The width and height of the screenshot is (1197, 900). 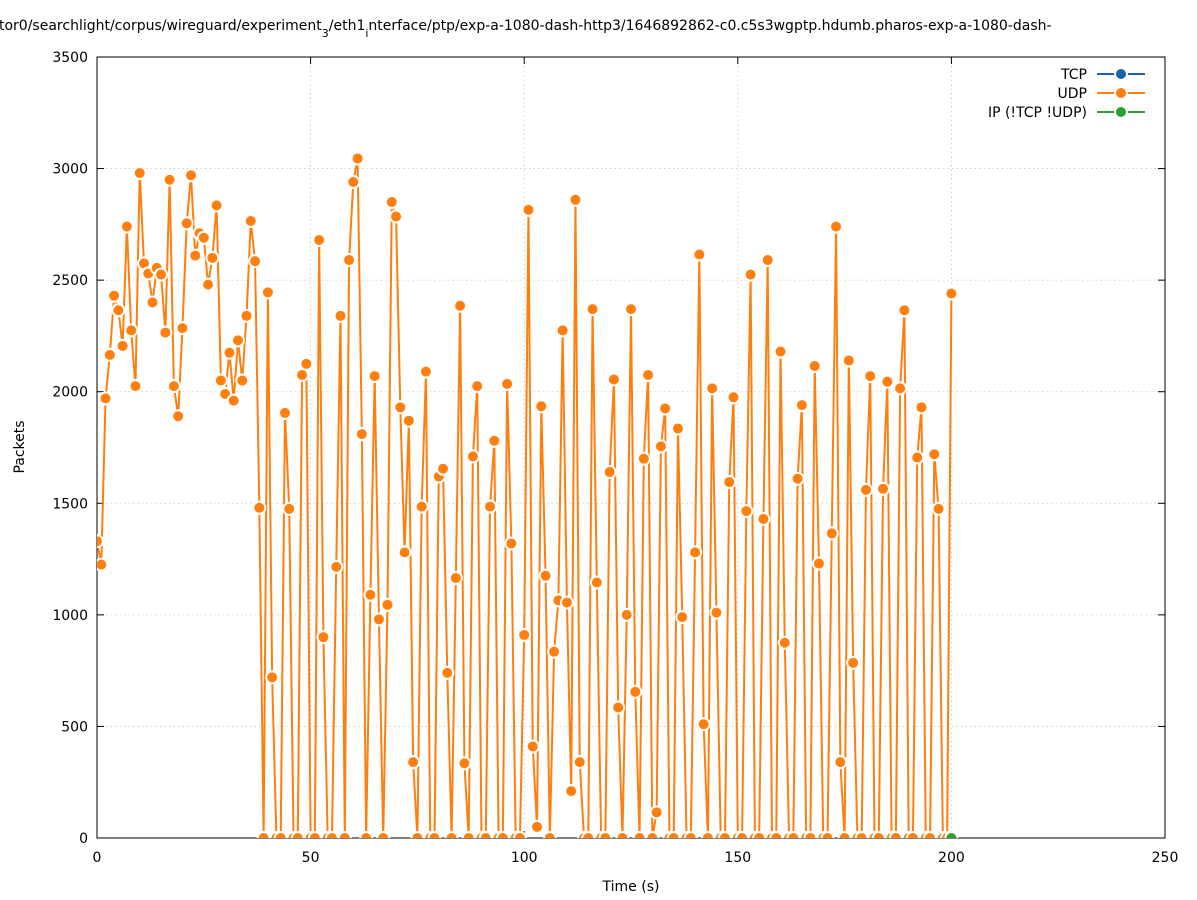 What do you see at coordinates (347, 26) in the screenshot?
I see `title-part: /eth1` at bounding box center [347, 26].